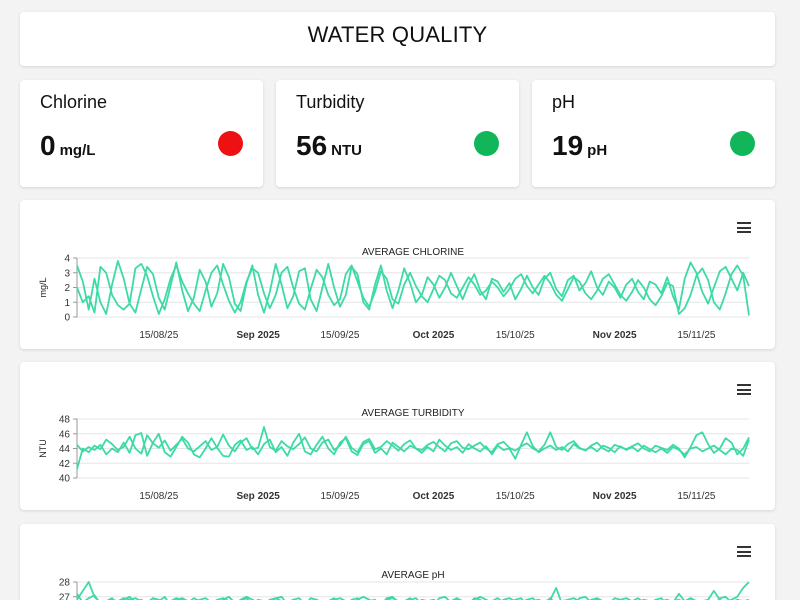 The height and width of the screenshot is (600, 800). Describe the element at coordinates (397, 34) in the screenshot. I see `page-title: WATER QUALITY` at that location.